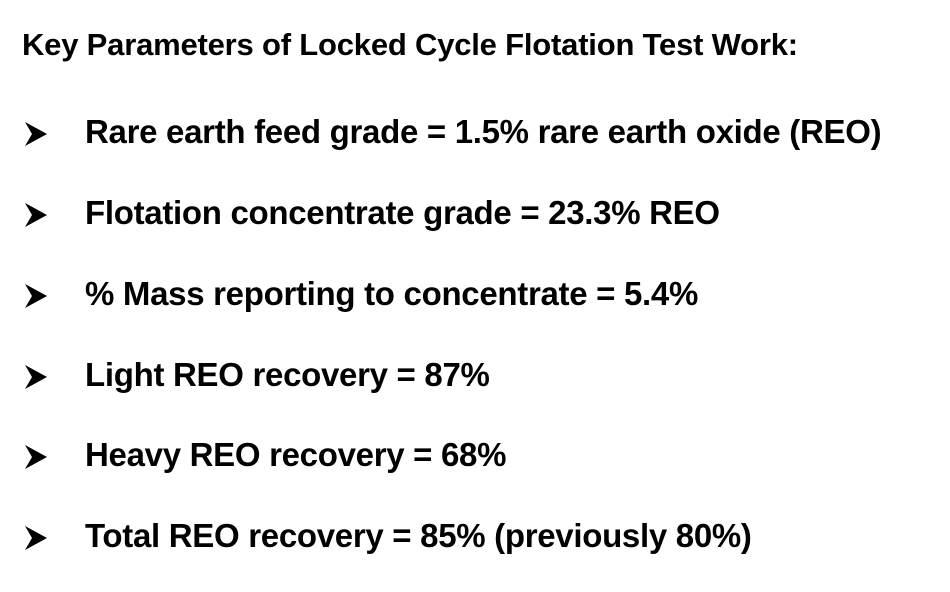 The width and height of the screenshot is (950, 592). I want to click on list-item-text: Light REO recovery = 87%, so click(287, 374).